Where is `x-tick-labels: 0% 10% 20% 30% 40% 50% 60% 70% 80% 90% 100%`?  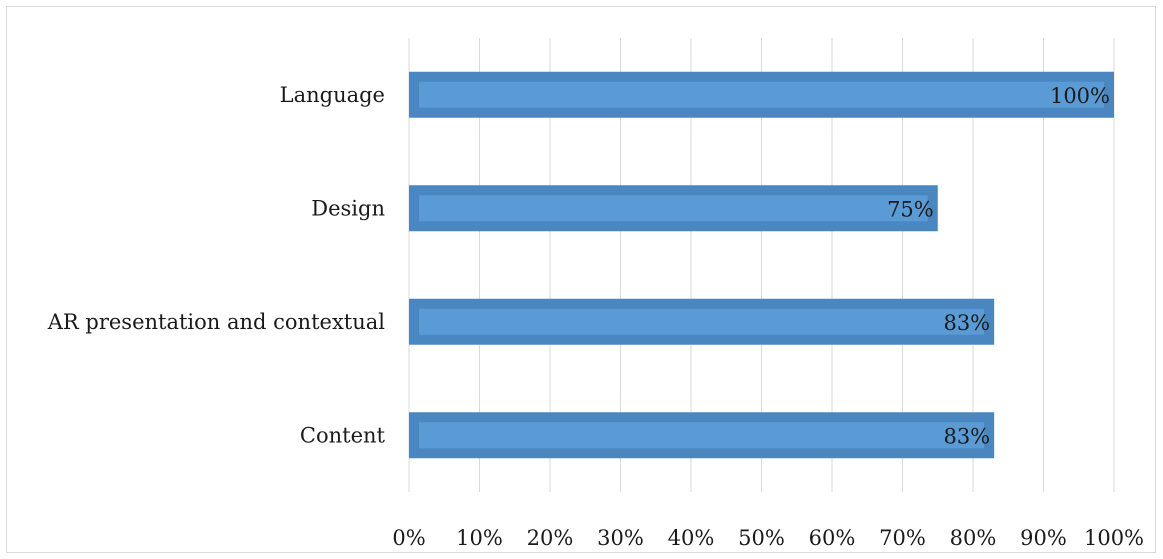
x-tick-labels: 0% 10% 20% 30% 40% 50% 60% 70% 80% 90% 100% is located at coordinates (768, 538).